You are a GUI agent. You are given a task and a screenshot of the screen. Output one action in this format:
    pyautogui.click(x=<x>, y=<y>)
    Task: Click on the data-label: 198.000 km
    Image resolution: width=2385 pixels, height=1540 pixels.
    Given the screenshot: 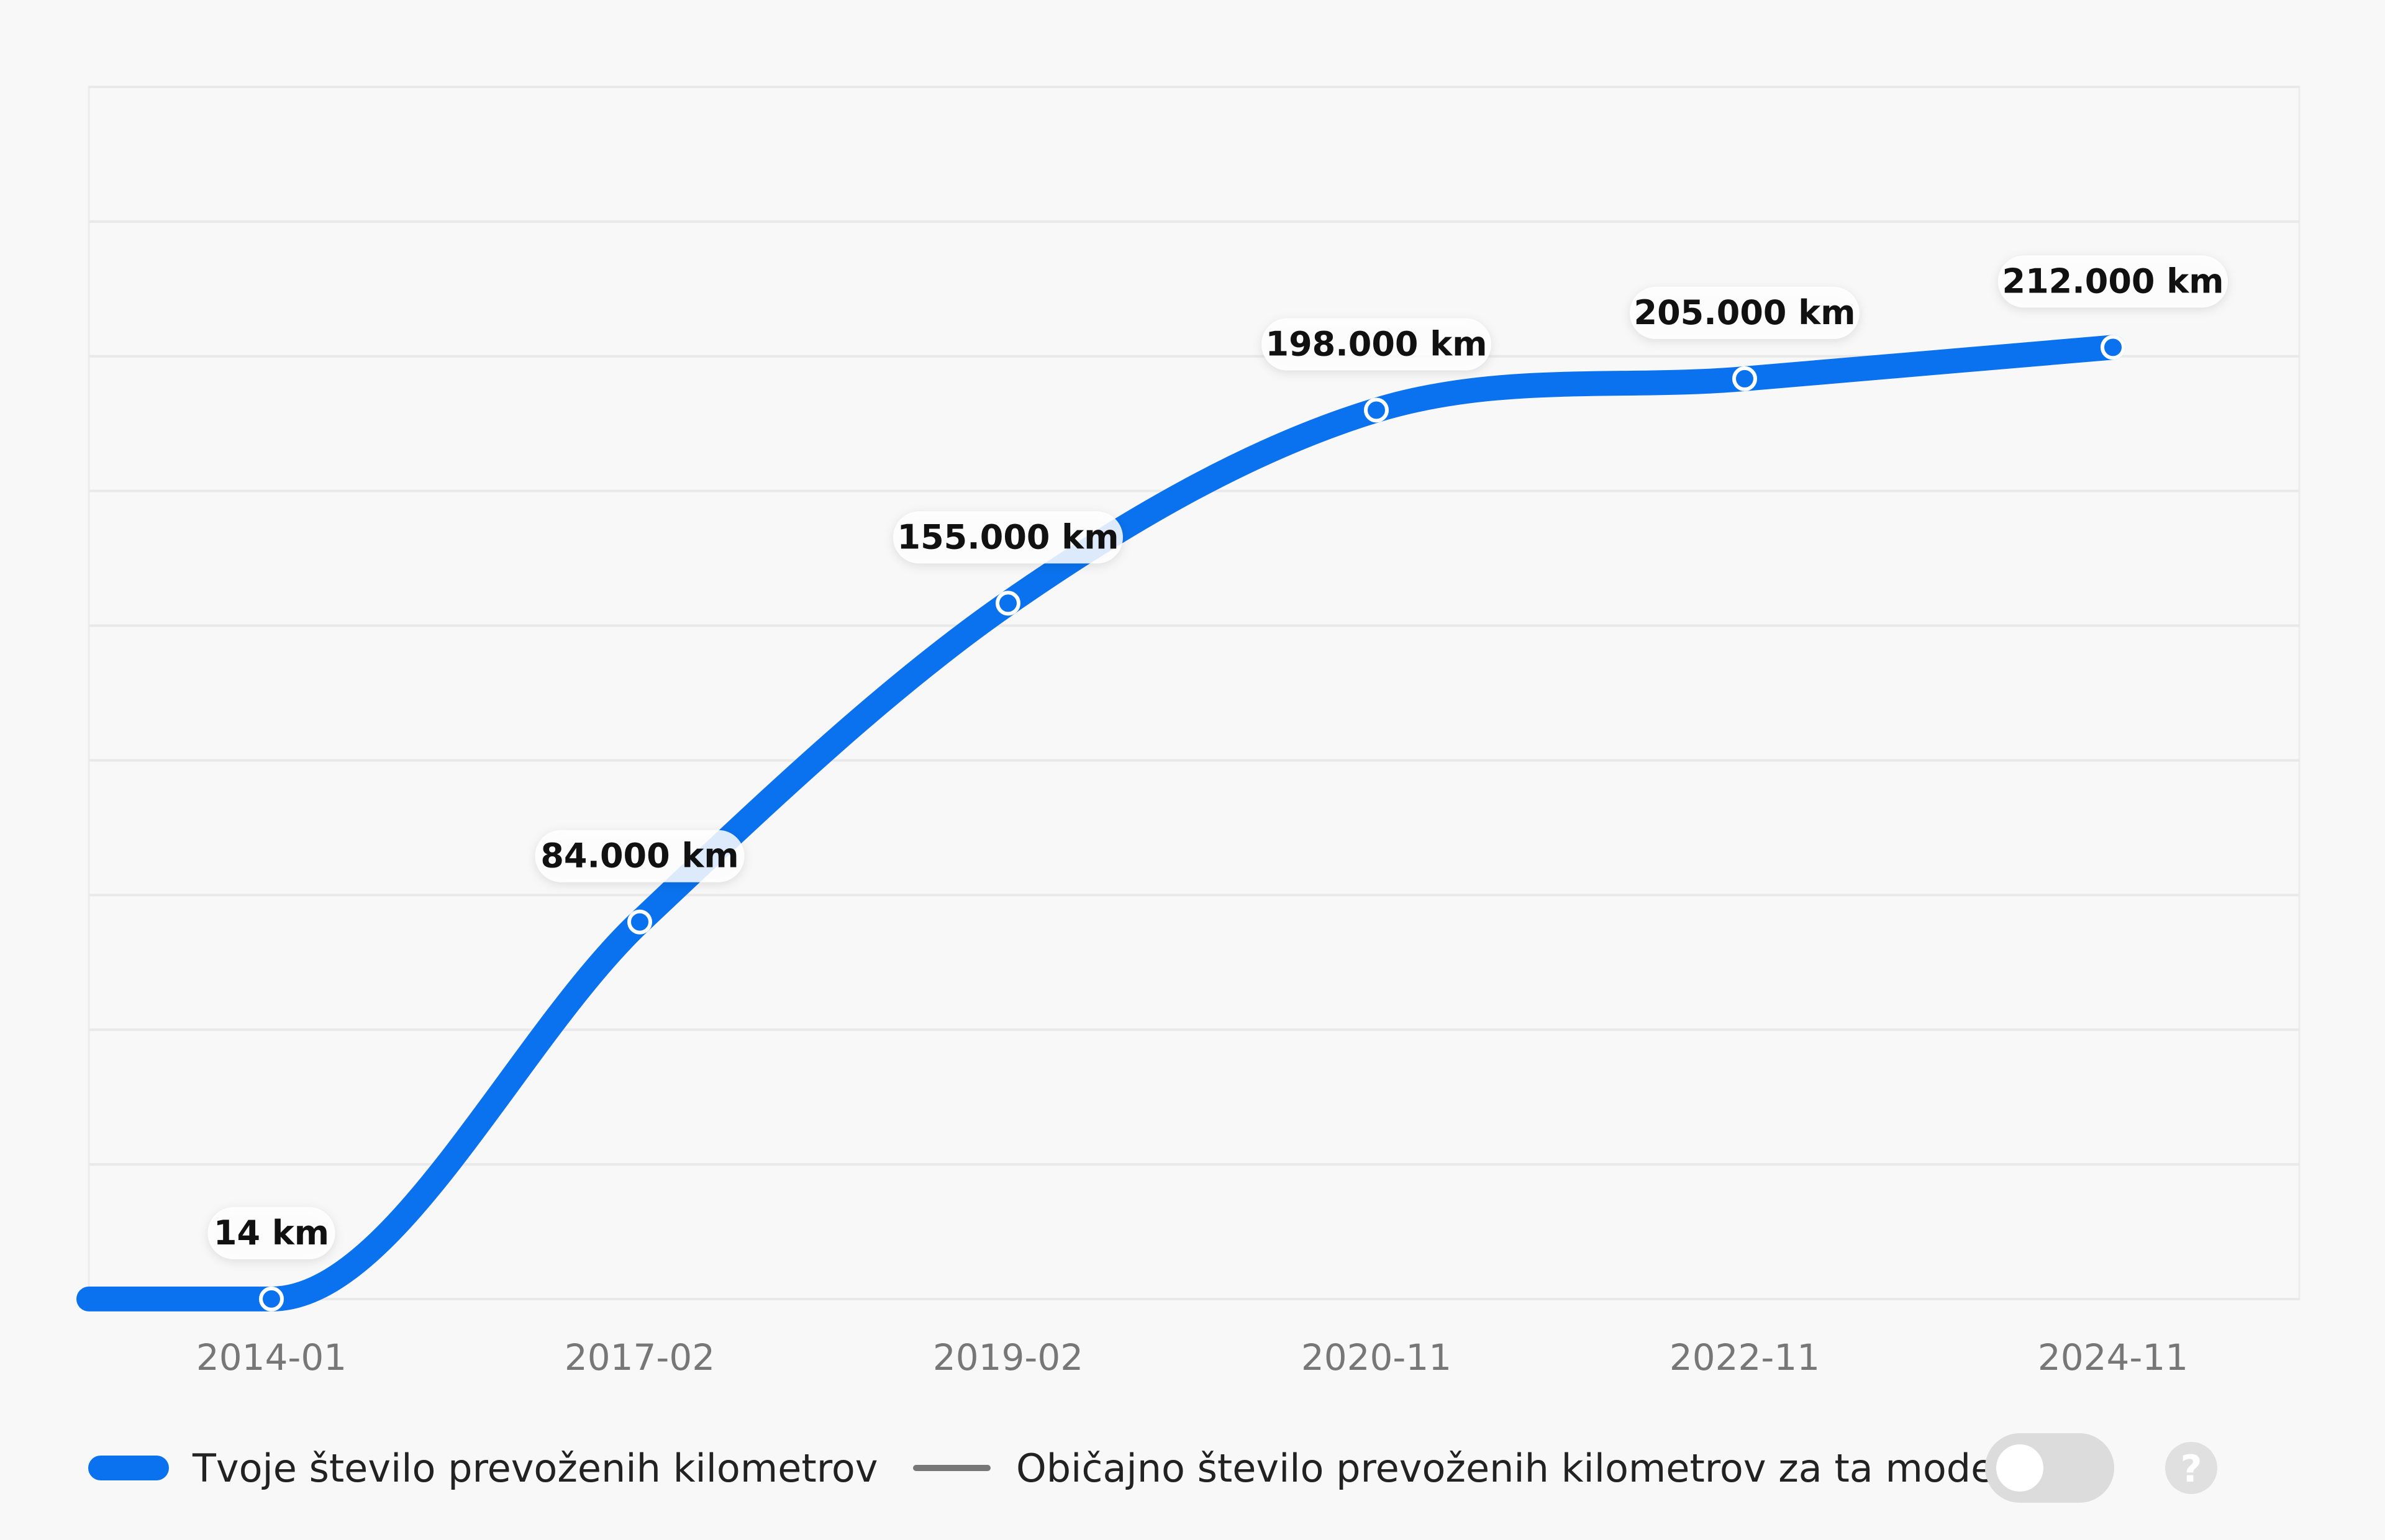 What is the action you would take?
    pyautogui.click(x=1376, y=345)
    